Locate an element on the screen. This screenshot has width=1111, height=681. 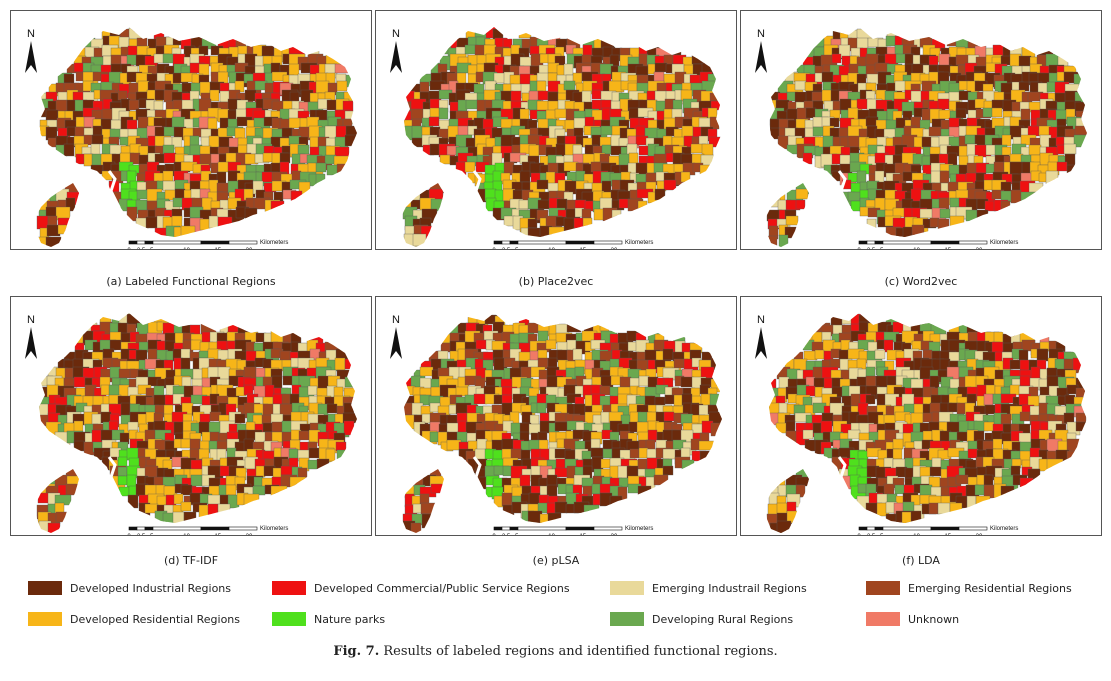
legend-item-developed-residential: Developed Residential Regions is located at coordinates (134, 619).